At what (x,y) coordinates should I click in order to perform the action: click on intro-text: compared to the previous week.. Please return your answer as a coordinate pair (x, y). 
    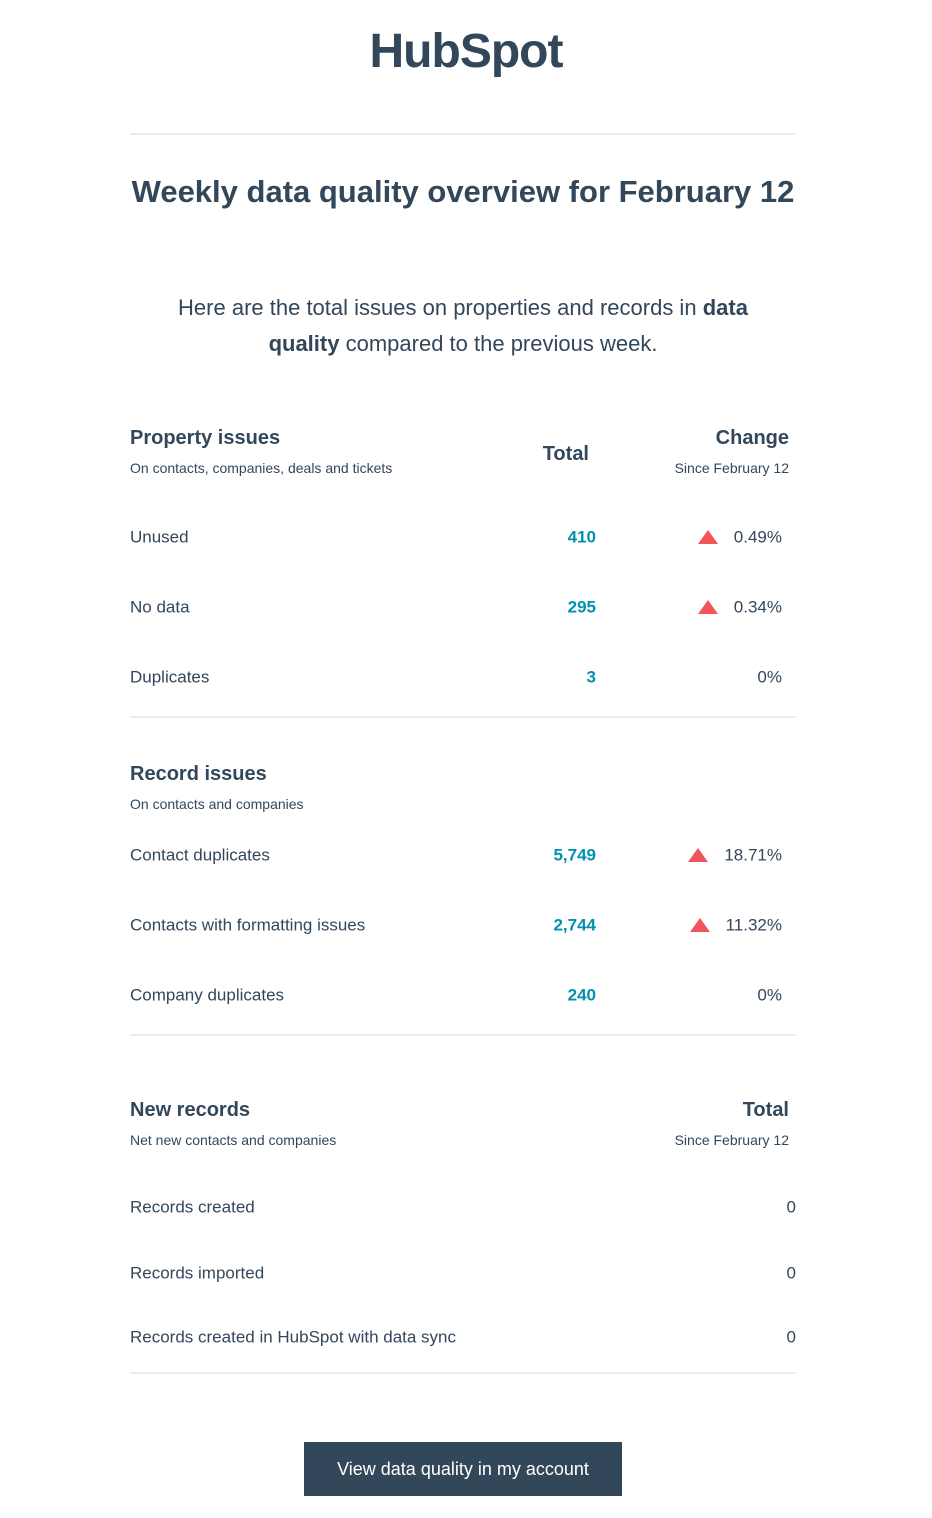
    Looking at the image, I should click on (501, 343).